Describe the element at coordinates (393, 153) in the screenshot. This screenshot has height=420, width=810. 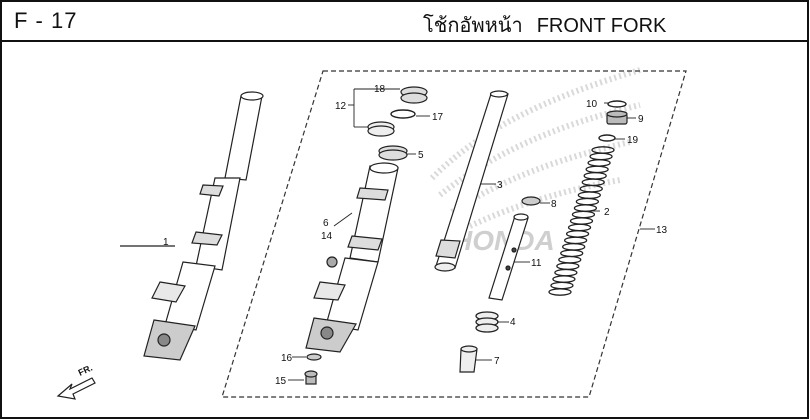
I see `part-5-dust-seal` at that location.